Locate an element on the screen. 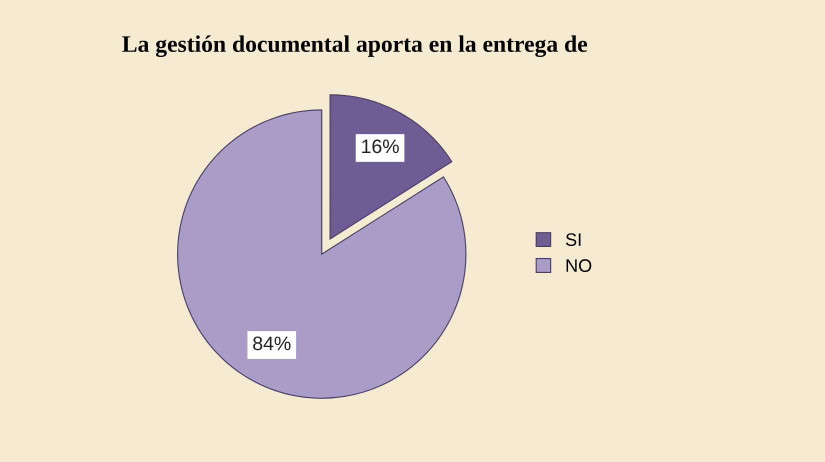 The height and width of the screenshot is (462, 825). data-label: 84% is located at coordinates (272, 343).